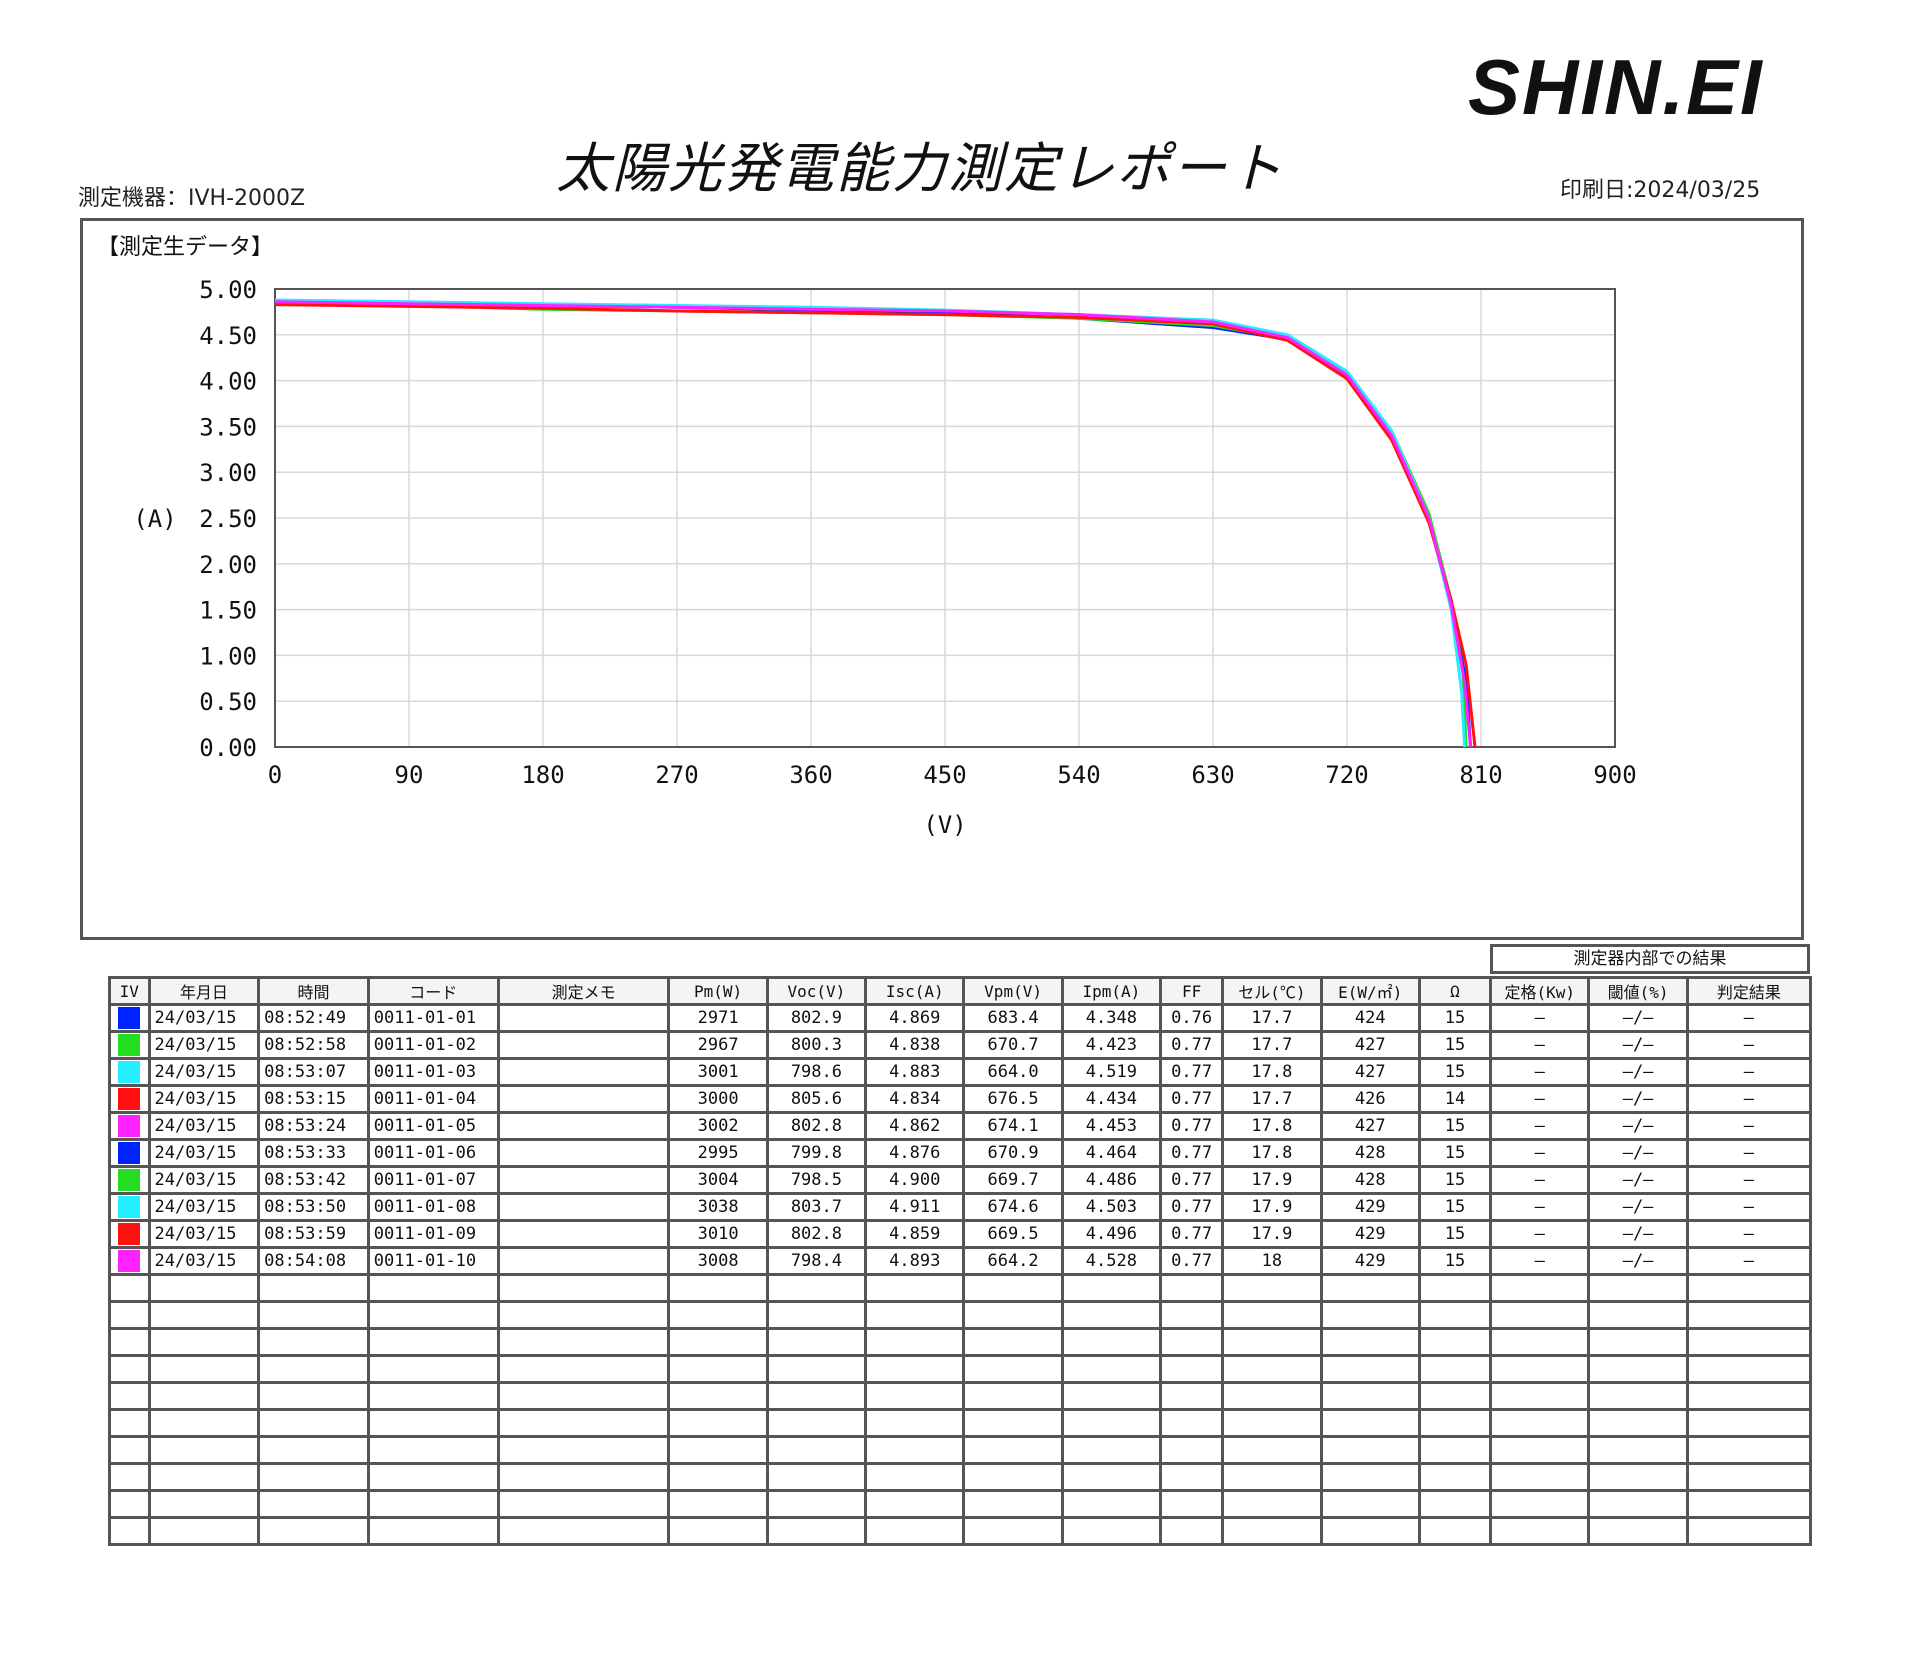 The height and width of the screenshot is (1671, 1920). Describe the element at coordinates (1370, 1153) in the screenshot. I see `cell-e: 428` at that location.